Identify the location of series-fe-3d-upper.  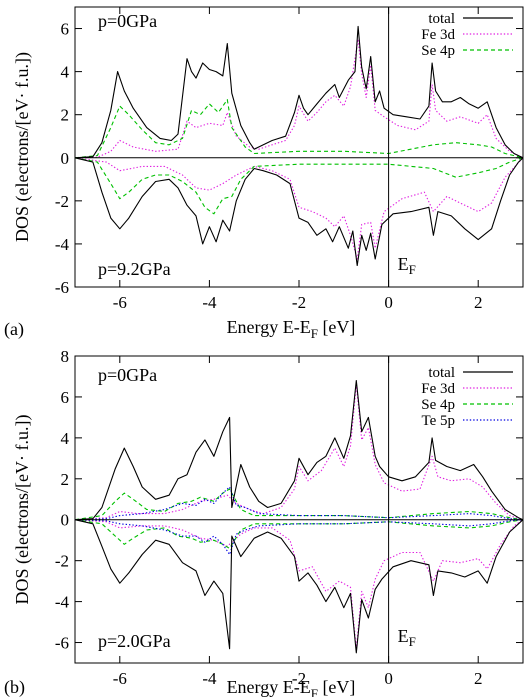
(299, 98).